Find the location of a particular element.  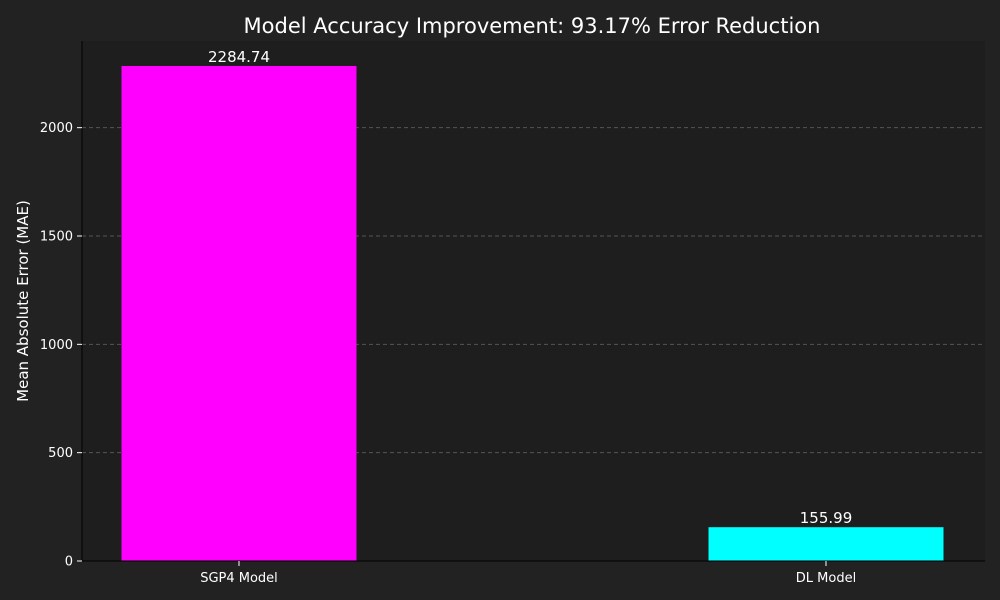

x-tick-label: DL Model is located at coordinates (826, 578).